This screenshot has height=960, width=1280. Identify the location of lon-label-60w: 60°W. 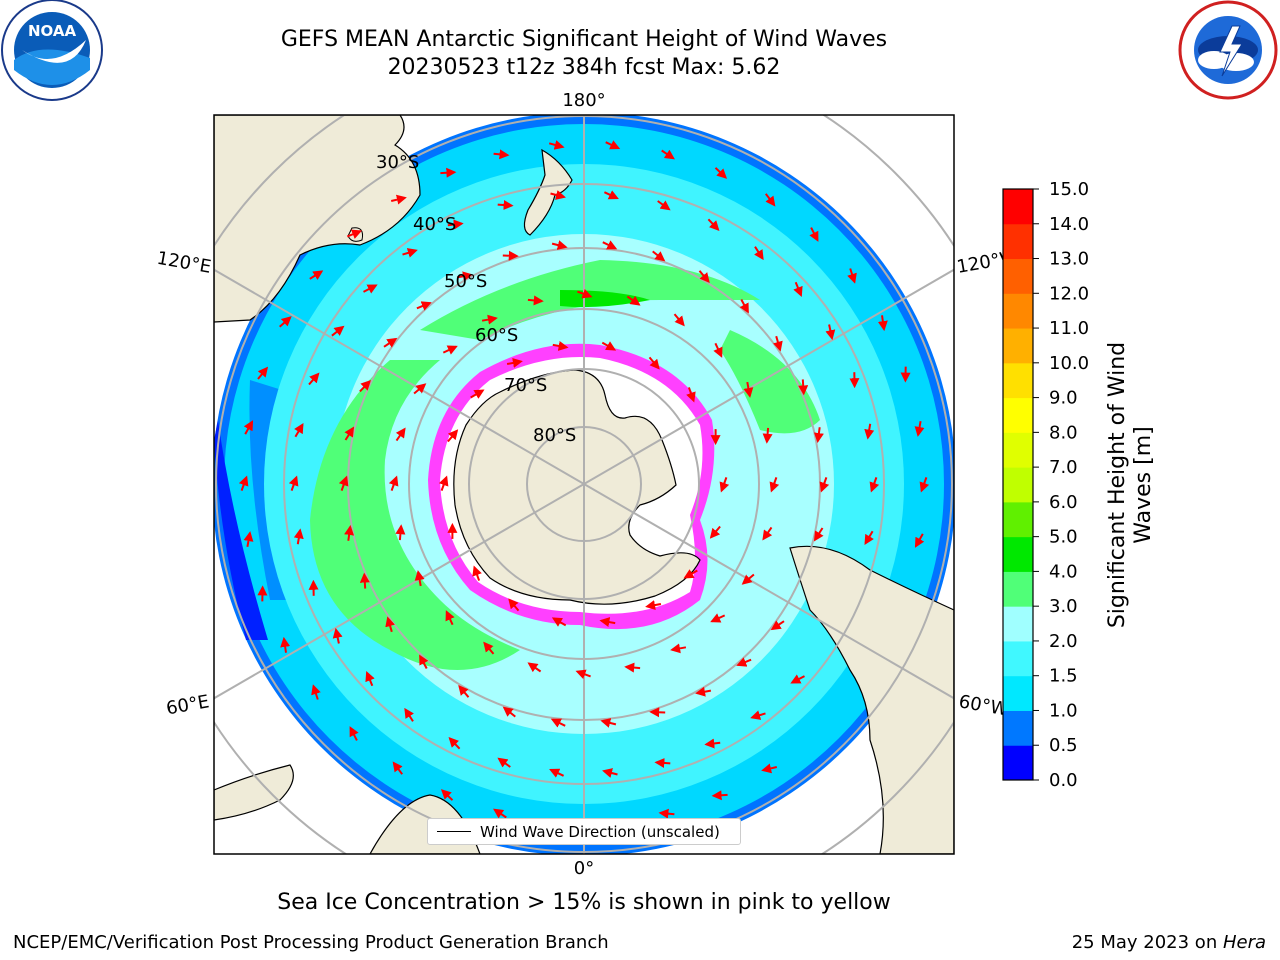
(983, 705).